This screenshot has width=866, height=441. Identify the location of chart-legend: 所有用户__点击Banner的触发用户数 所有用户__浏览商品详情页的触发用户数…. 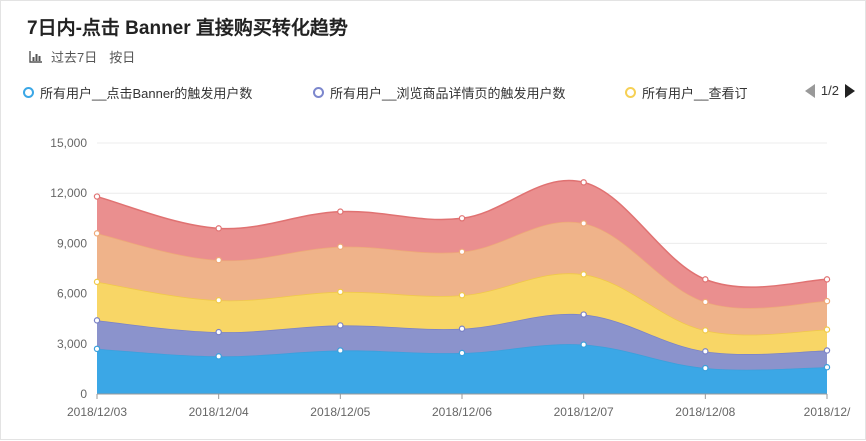
(443, 94).